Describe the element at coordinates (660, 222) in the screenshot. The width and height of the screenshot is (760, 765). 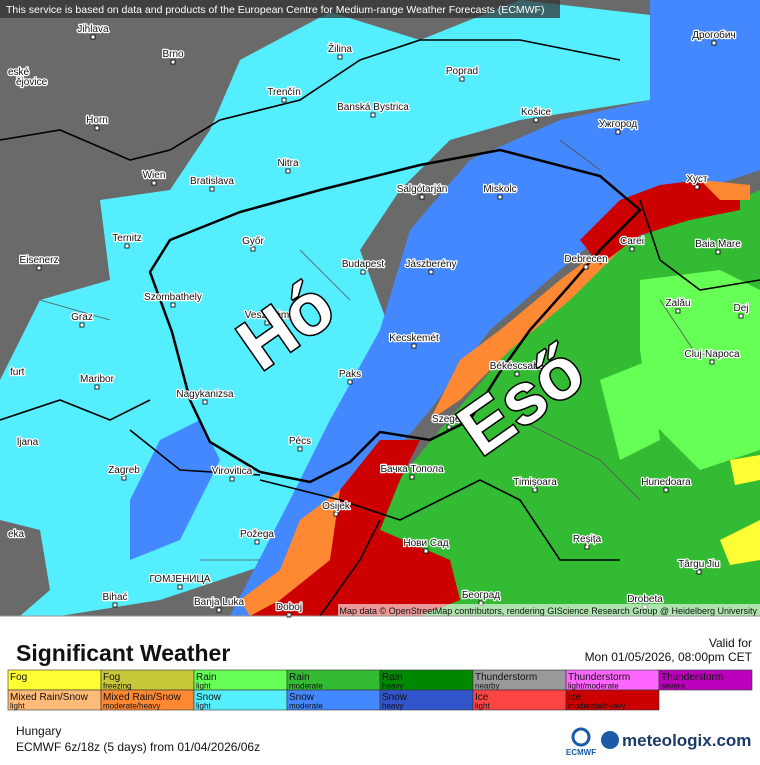
I see `ice-heavy` at that location.